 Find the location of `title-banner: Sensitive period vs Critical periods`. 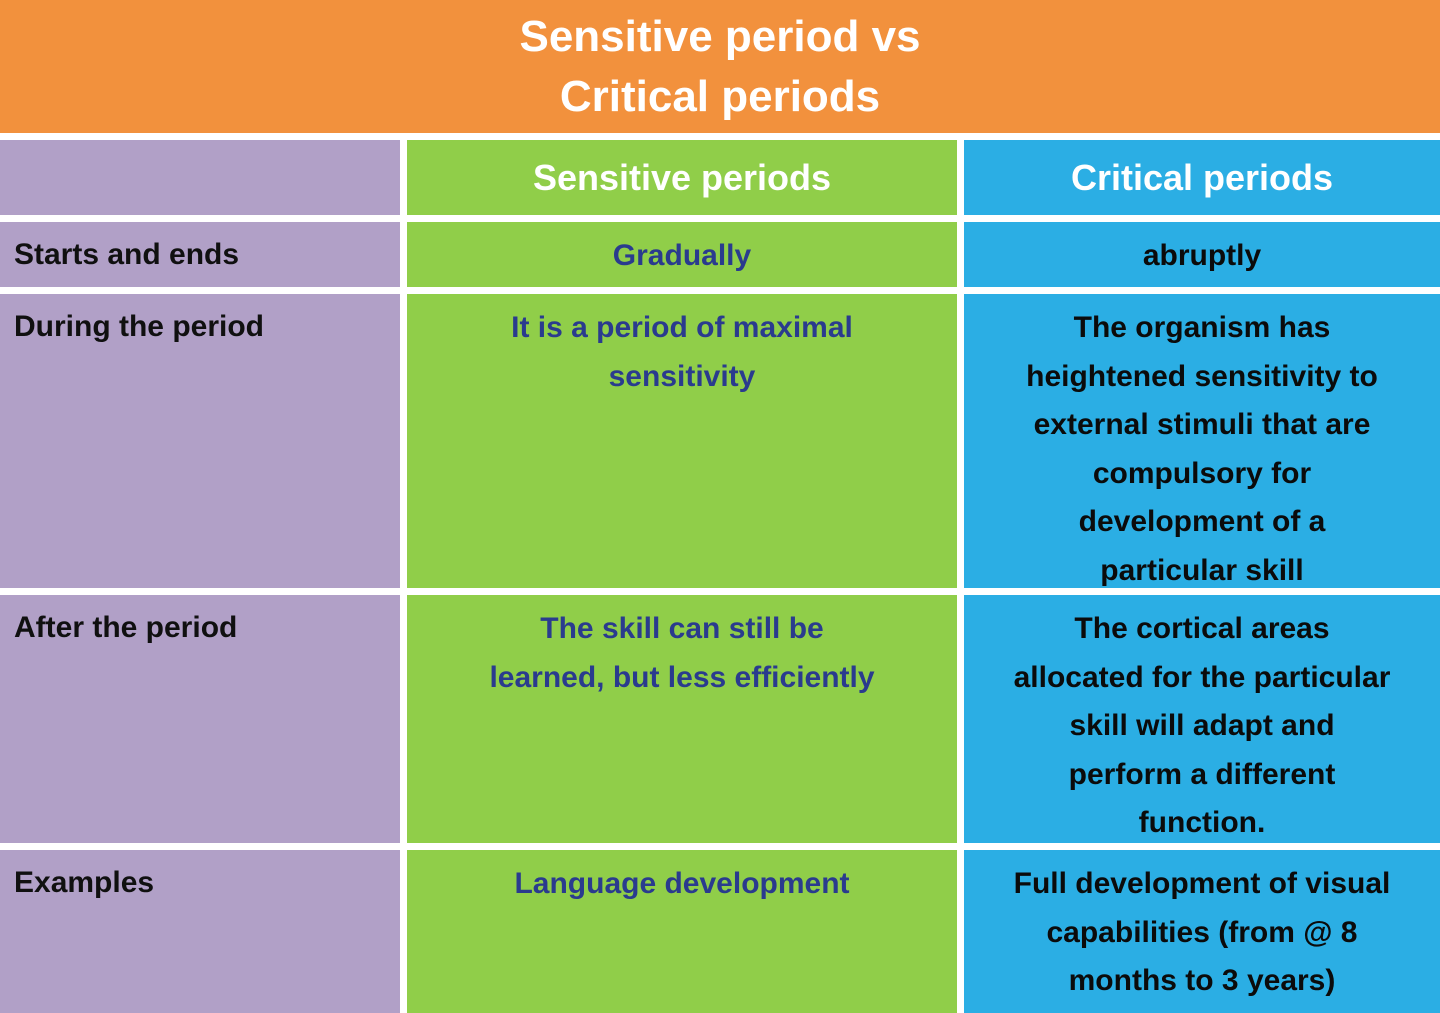

title-banner: Sensitive period vs Critical periods is located at coordinates (720, 66).